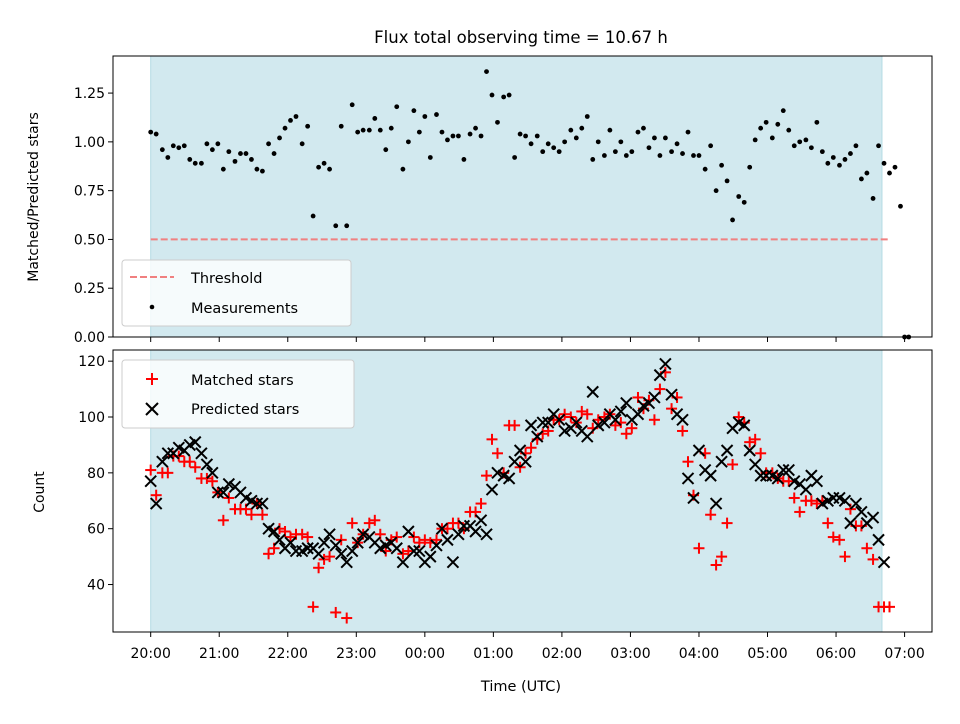 The width and height of the screenshot is (960, 724). I want to click on legend-measurements-swatch, so click(152, 307).